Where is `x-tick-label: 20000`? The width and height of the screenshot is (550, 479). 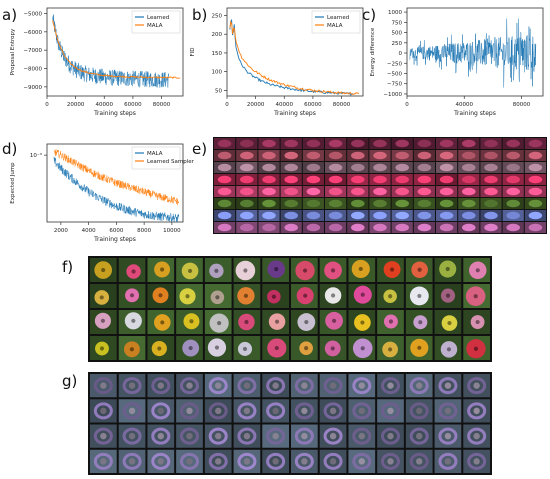 x-tick-label: 20000 is located at coordinates (76, 105).